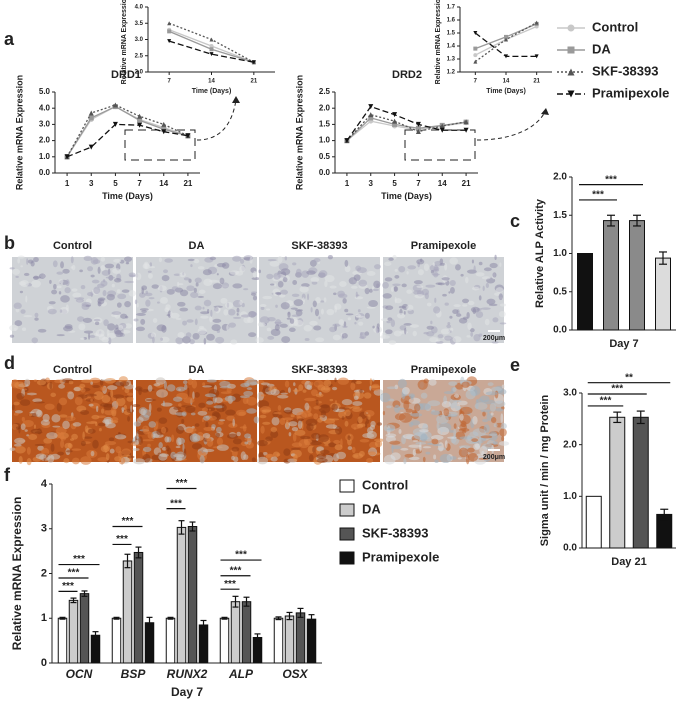  I want to click on image-label: Control, so click(72, 370).